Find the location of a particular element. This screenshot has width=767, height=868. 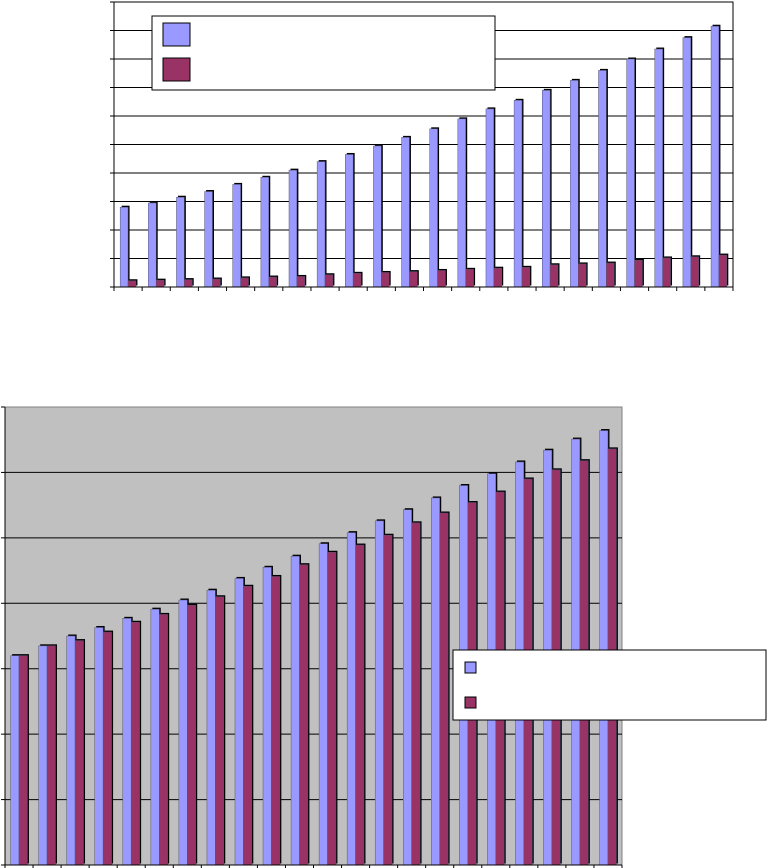

chart-1-legend-box is located at coordinates (323, 53).